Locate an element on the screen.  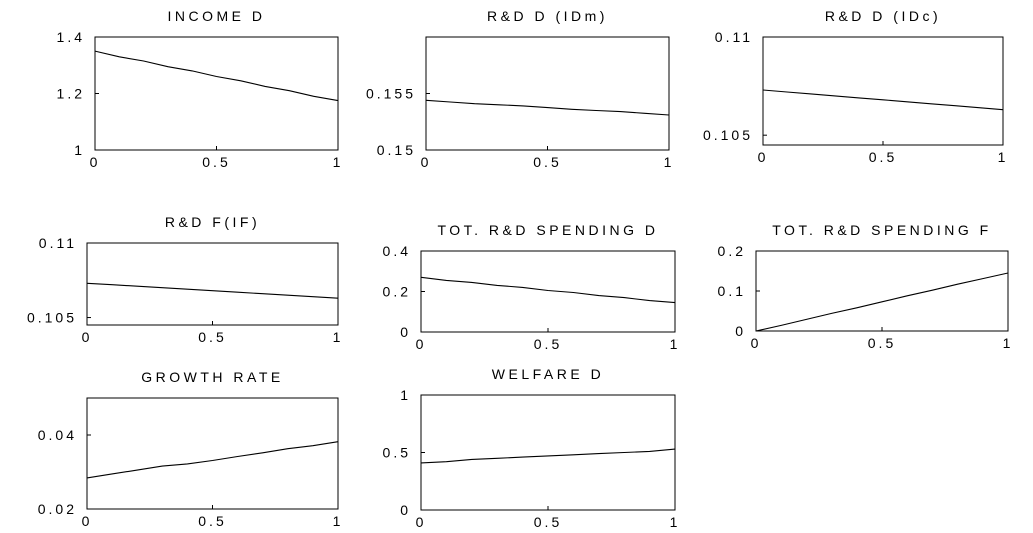
y-tick-label: 1.2 is located at coordinates (71, 94).